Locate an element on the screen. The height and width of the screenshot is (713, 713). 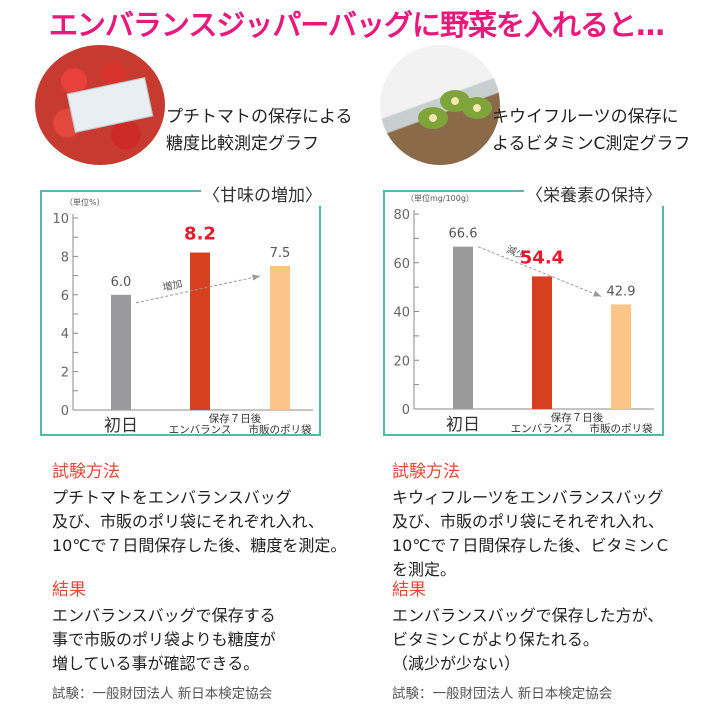
caption-line: プチトマトの保存による is located at coordinates (259, 117).